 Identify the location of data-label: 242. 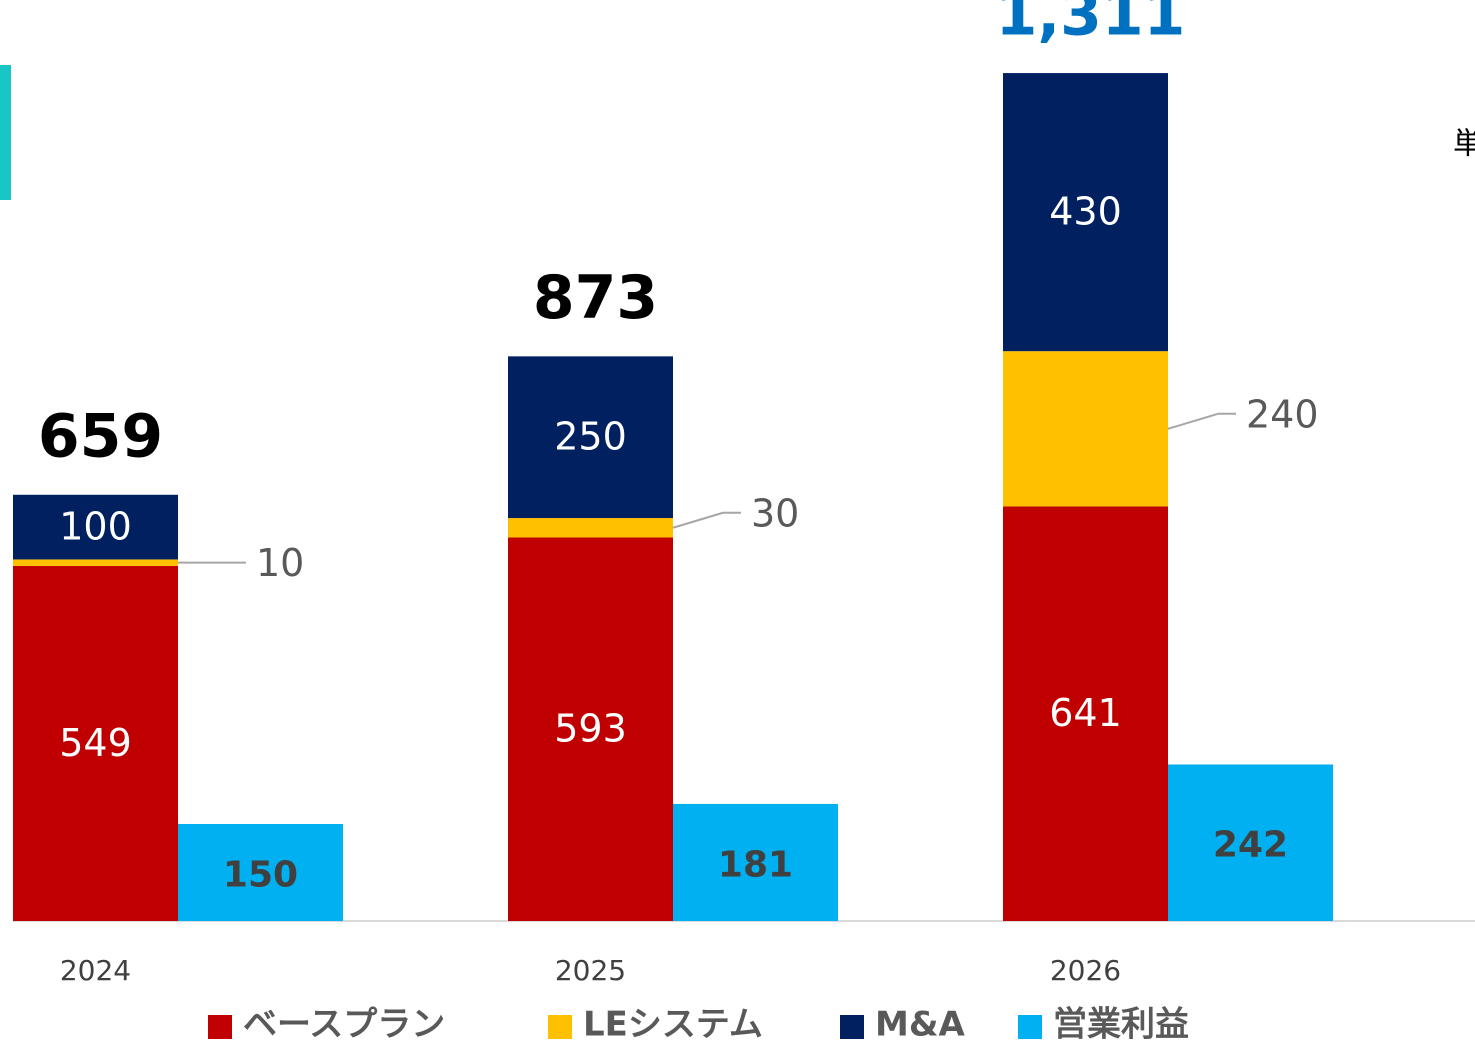
(1250, 845).